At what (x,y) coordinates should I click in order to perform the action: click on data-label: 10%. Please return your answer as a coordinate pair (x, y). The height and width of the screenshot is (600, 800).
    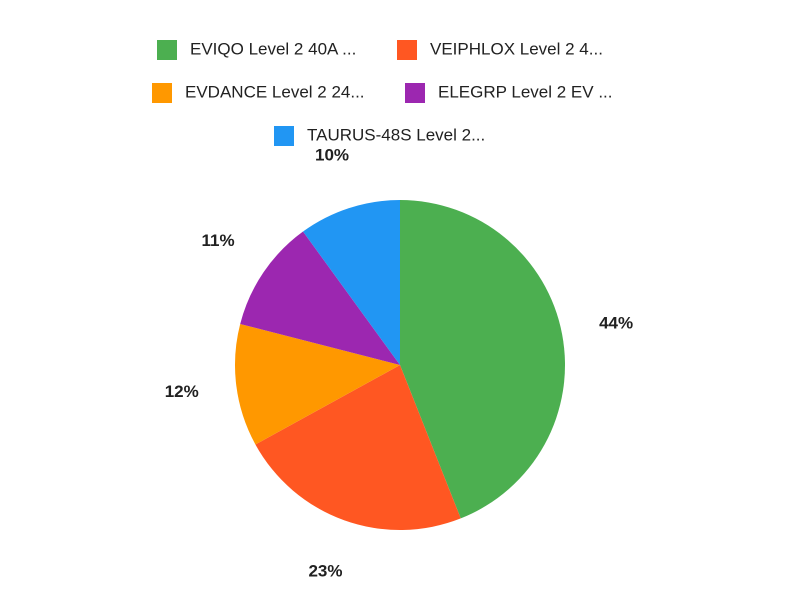
    Looking at the image, I should click on (332, 154).